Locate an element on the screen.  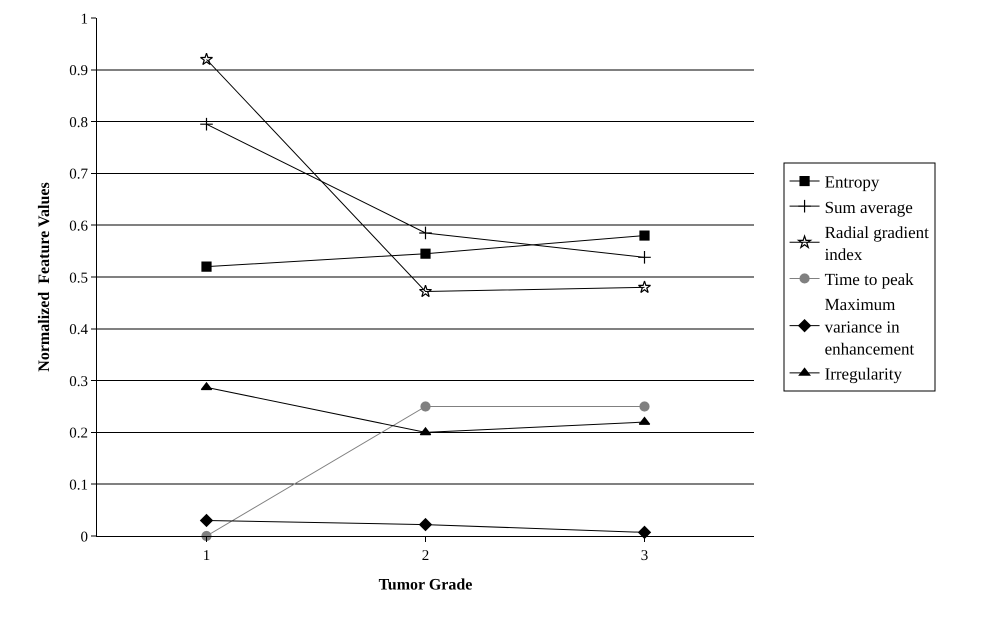
y-tick-label: 0.6 is located at coordinates (78, 226).